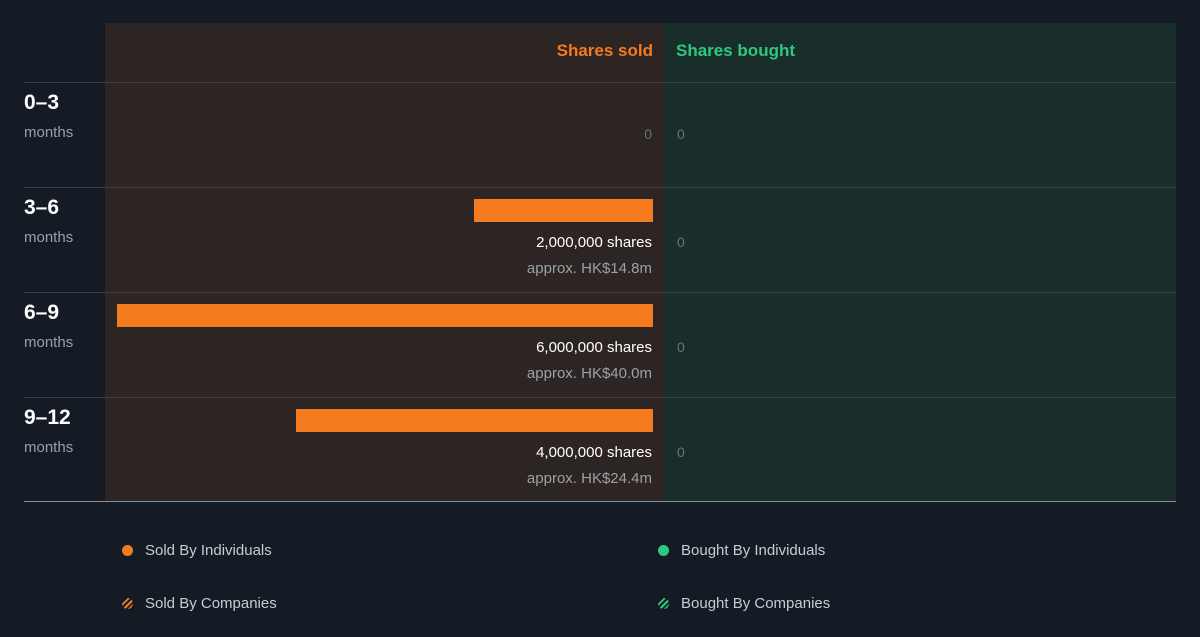 This screenshot has width=1200, height=637. I want to click on legend-sold-companies: Sold By Companies, so click(199, 603).